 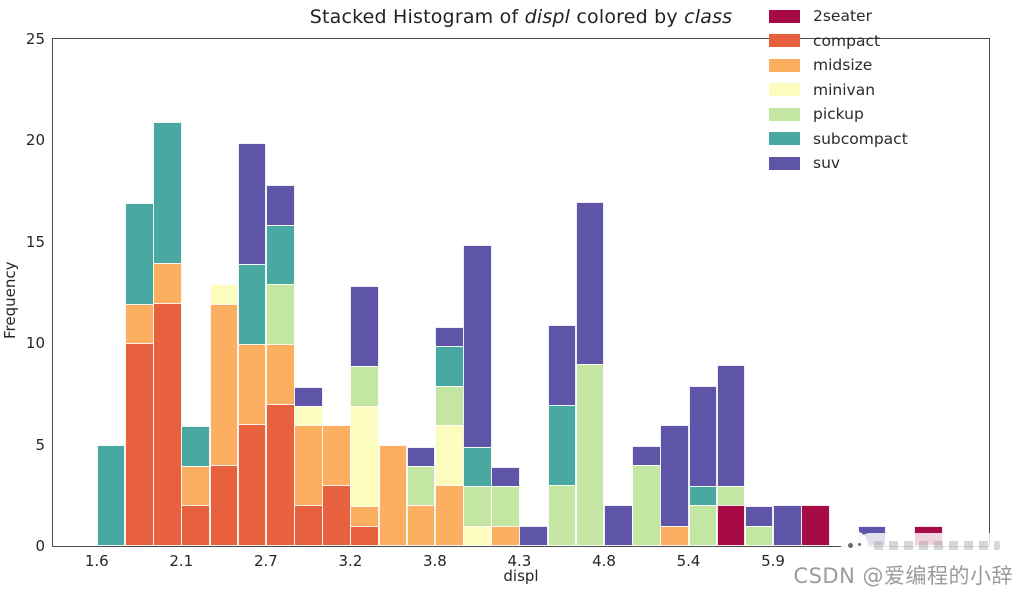 What do you see at coordinates (434, 561) in the screenshot?
I see `x-tick-label: 3.8` at bounding box center [434, 561].